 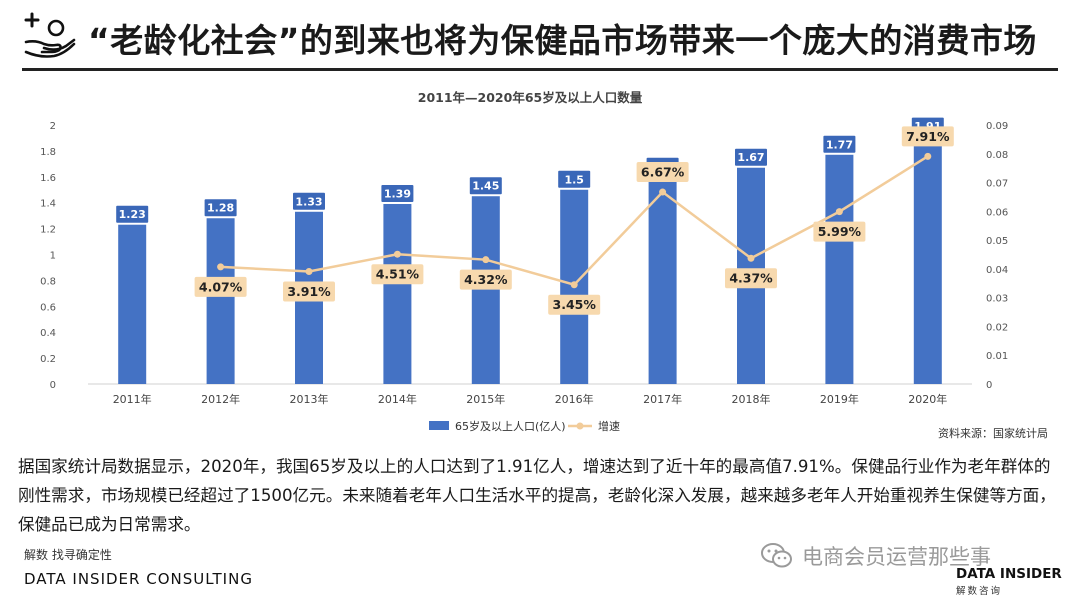 I want to click on watermark-text: 电商会员运营那些事, so click(x=896, y=557).